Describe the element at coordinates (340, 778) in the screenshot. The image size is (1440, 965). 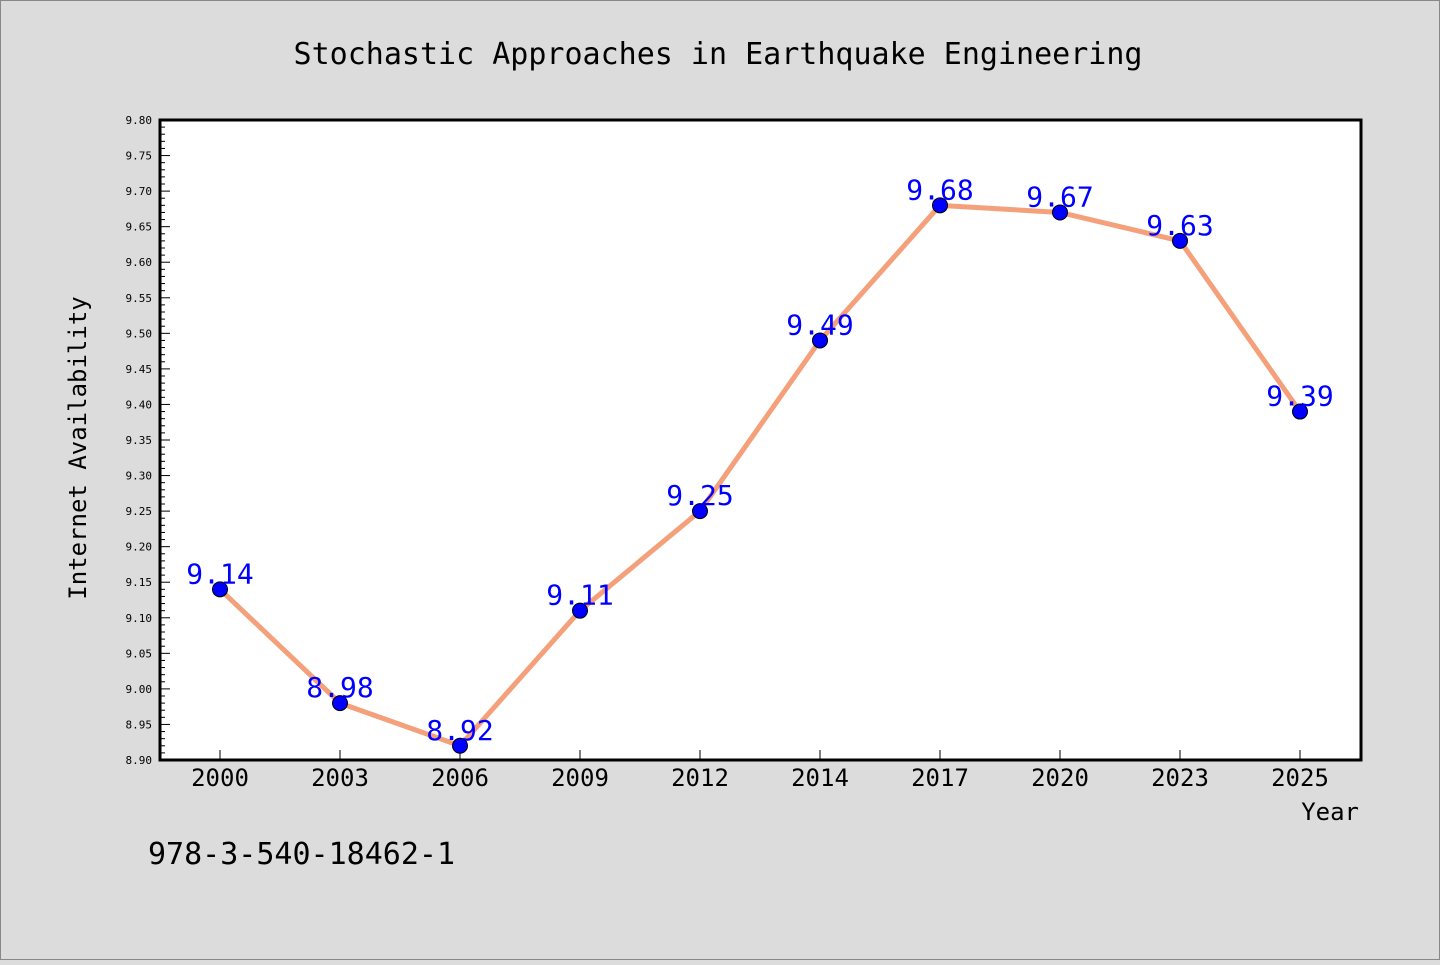
I see `x-tick-label: 2003` at that location.